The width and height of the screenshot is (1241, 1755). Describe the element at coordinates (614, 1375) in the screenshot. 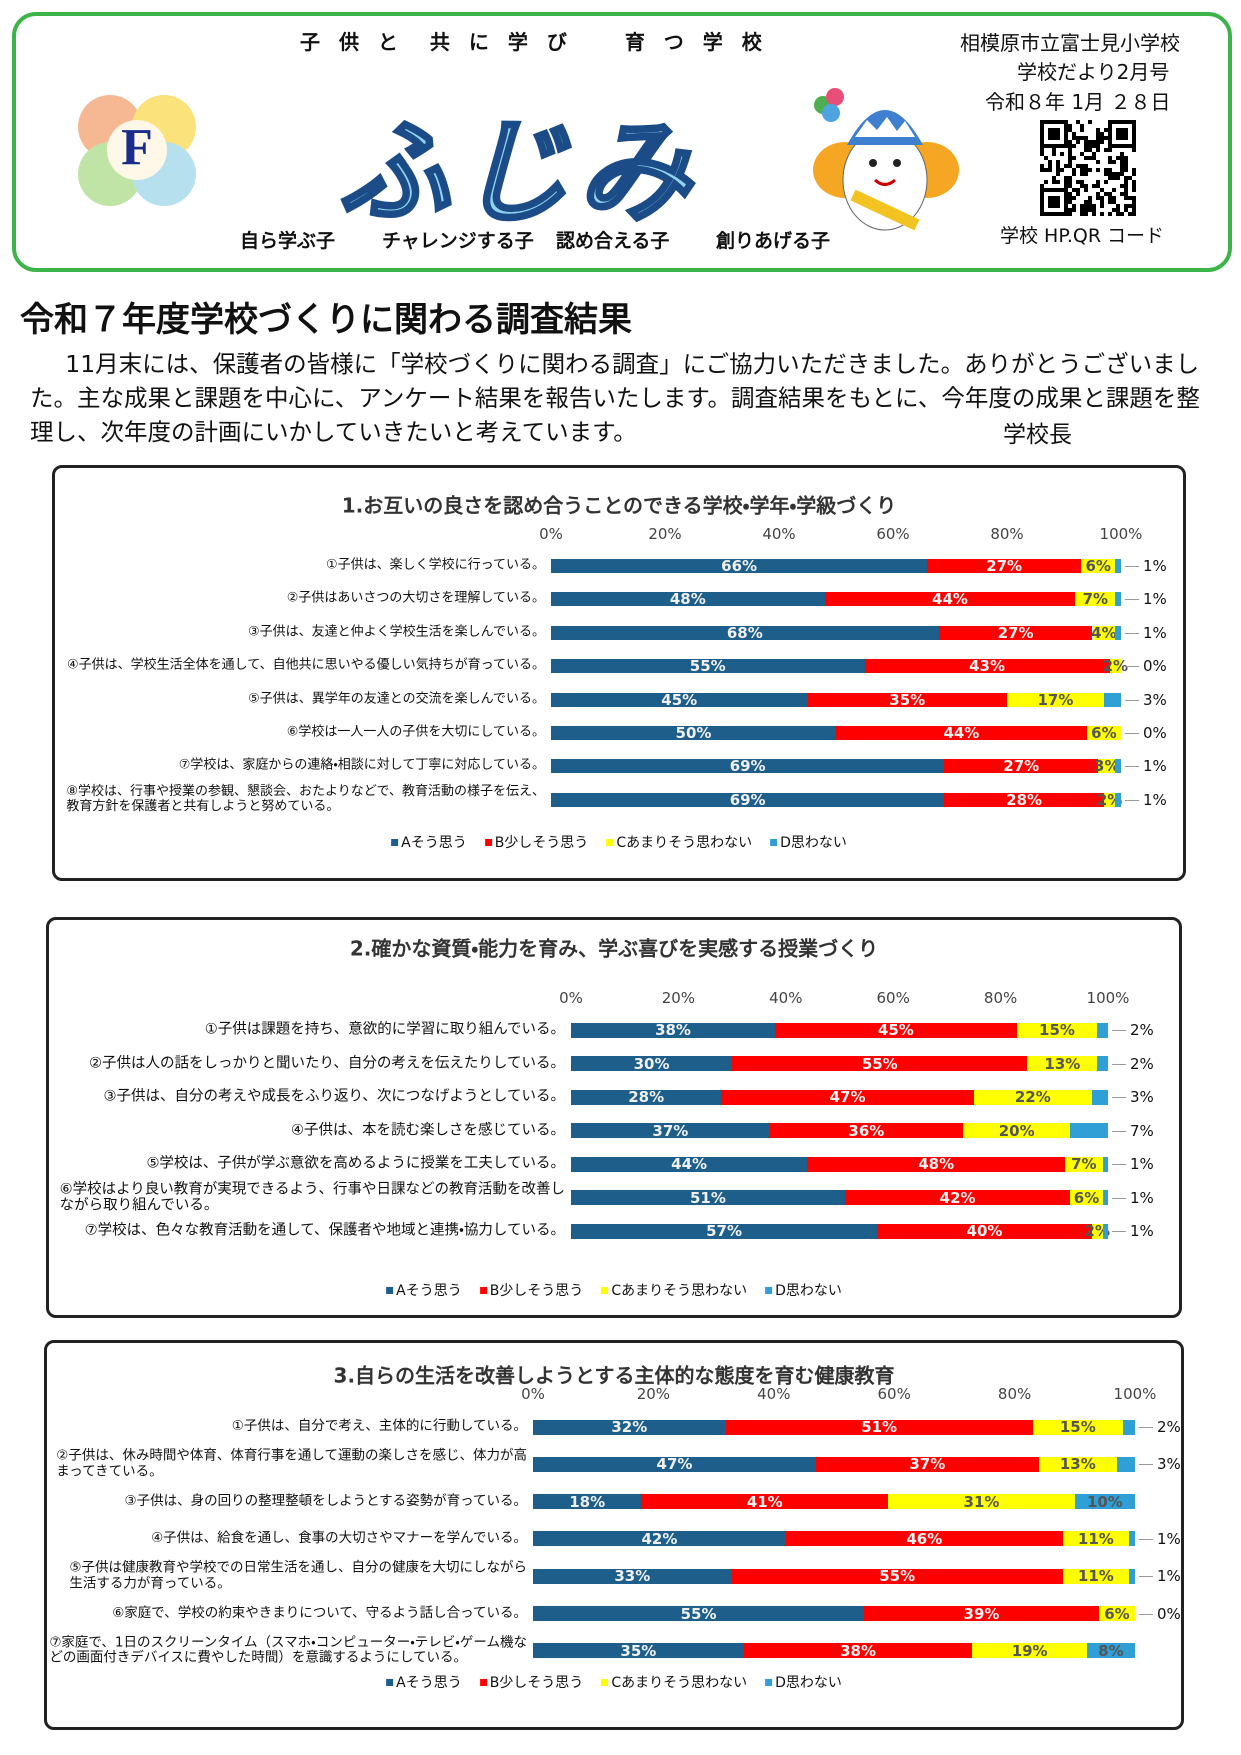

I see `chart-title: 3.自らの生活を改善しようとする主体的な態度を育む健康教育` at that location.